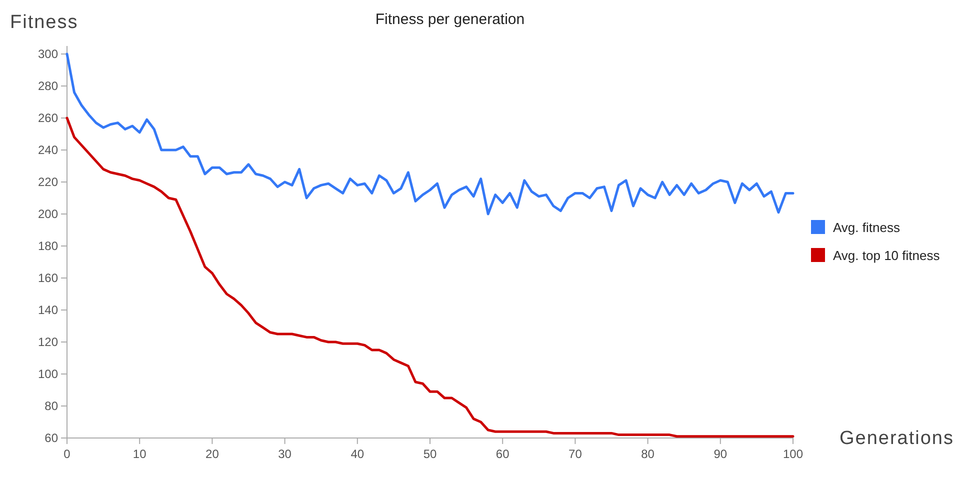 This screenshot has height=478, width=974. Describe the element at coordinates (285, 454) in the screenshot. I see `x-tick-label: 30` at that location.